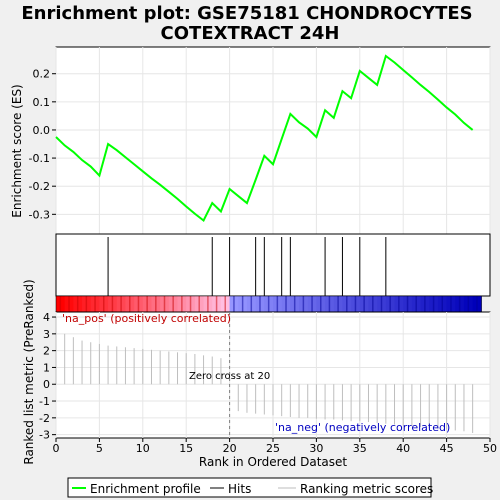 Image resolution: width=500 pixels, height=504 pixels. Describe the element at coordinates (360, 448) in the screenshot. I see `x-tick-label: 35` at that location.